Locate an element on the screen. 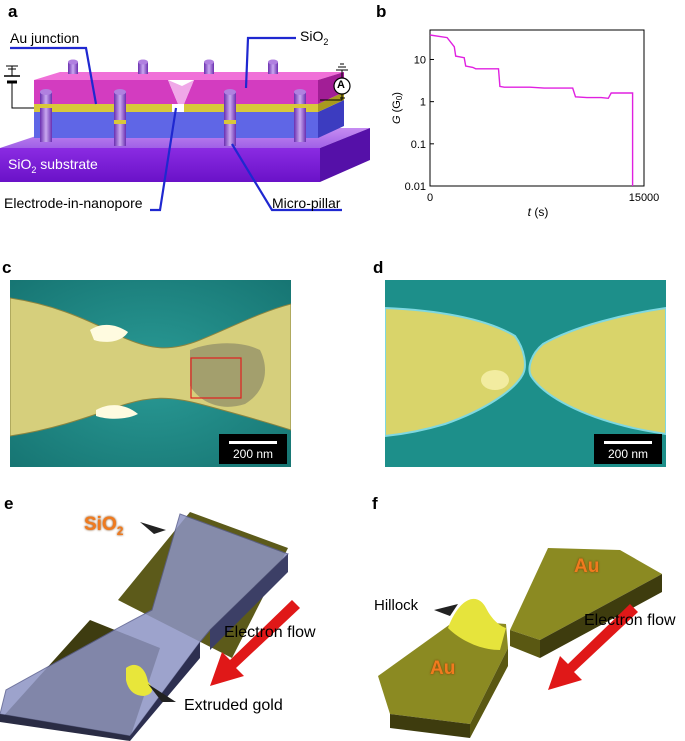 This screenshot has height=741, width=685. substrate-tail: substrate is located at coordinates (67, 164).